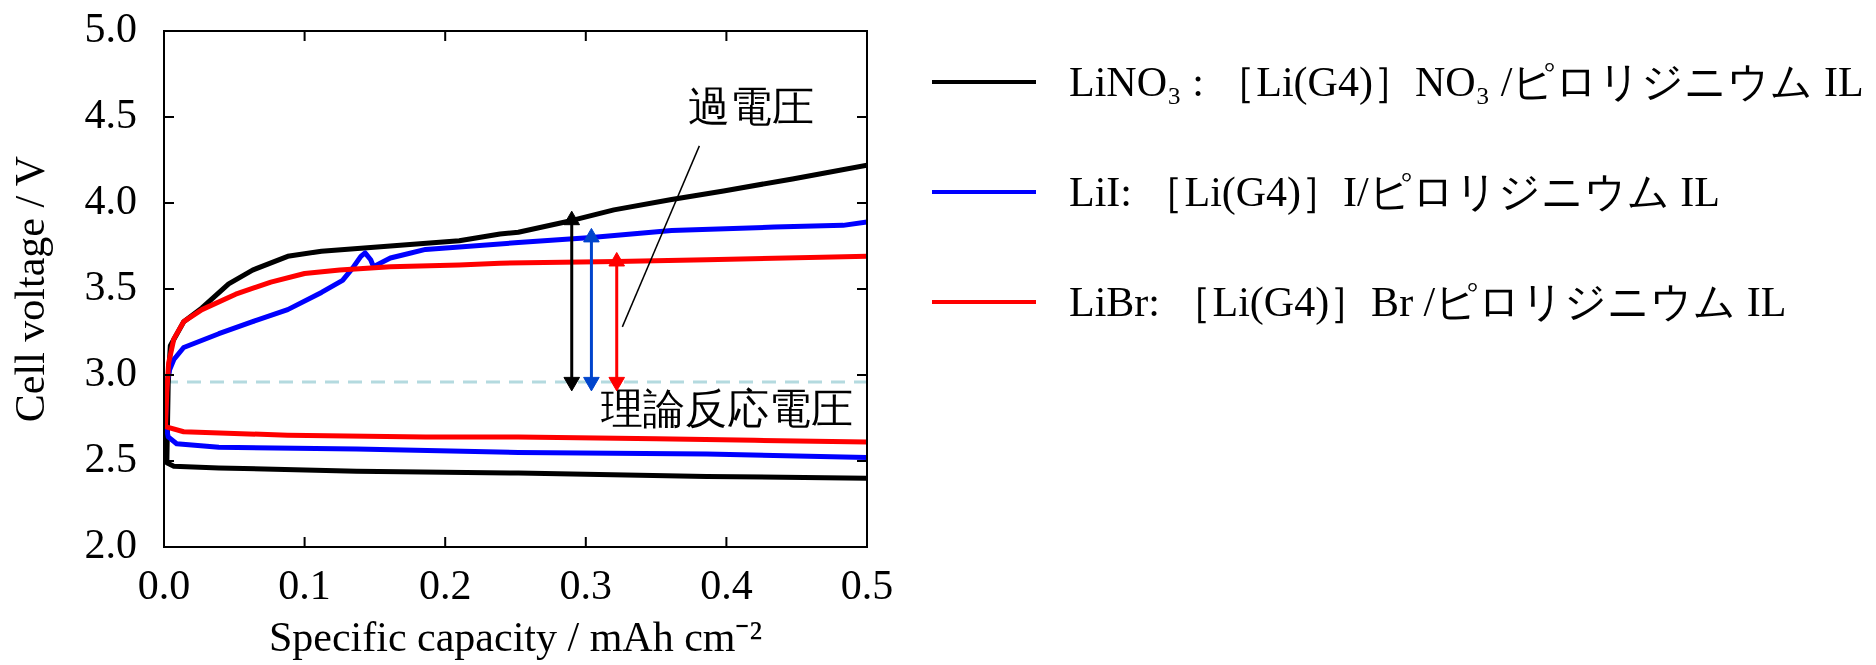 Image resolution: width=1876 pixels, height=665 pixels. I want to click on y-tick-label: 2.0, so click(110, 544).